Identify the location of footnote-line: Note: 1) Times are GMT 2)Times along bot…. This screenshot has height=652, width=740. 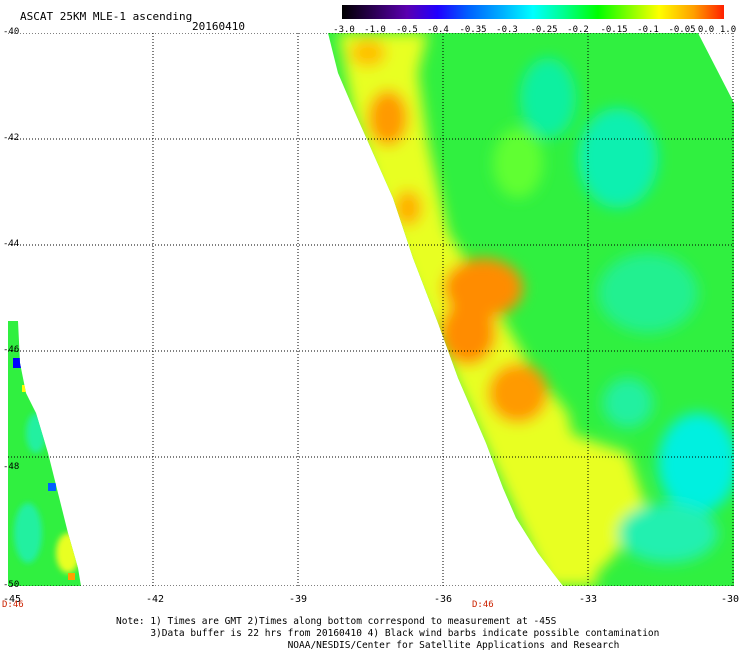
(336, 621).